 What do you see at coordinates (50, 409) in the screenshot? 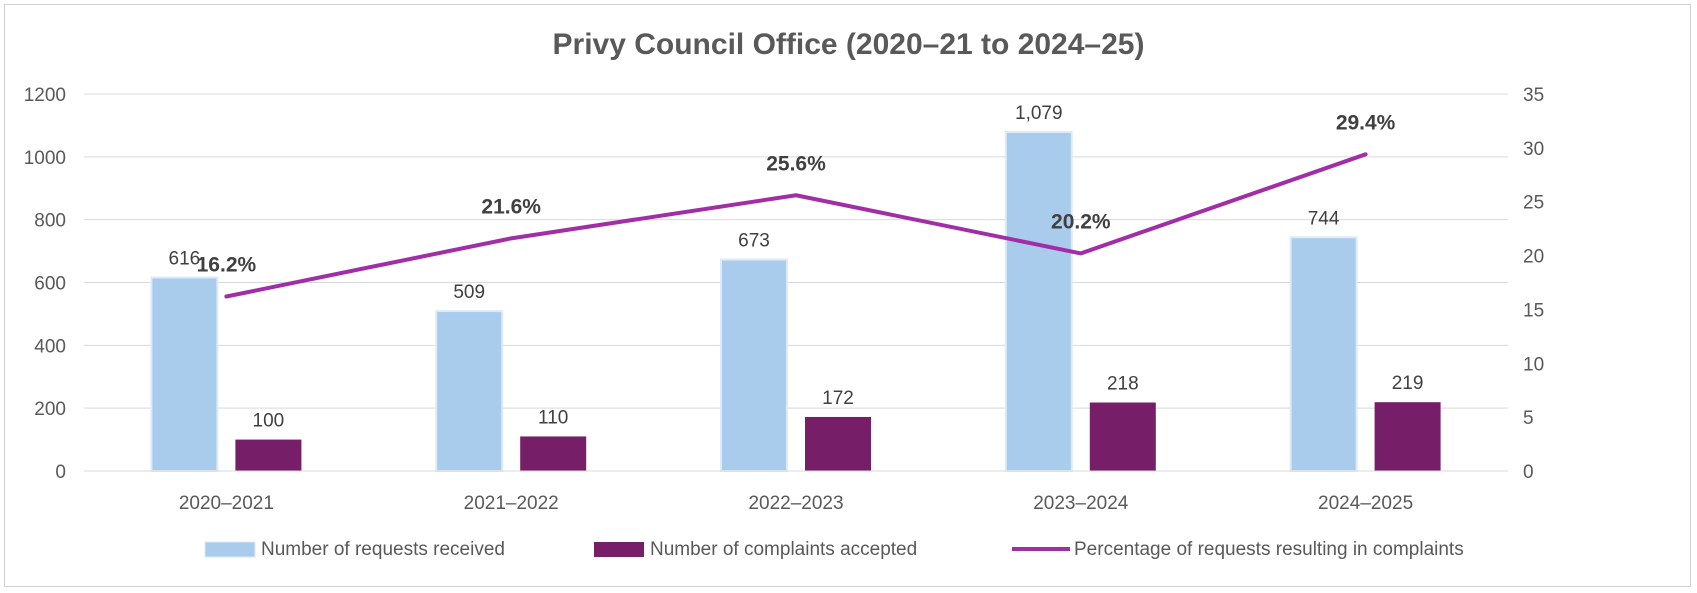
I see `y-tick-label: 200` at bounding box center [50, 409].